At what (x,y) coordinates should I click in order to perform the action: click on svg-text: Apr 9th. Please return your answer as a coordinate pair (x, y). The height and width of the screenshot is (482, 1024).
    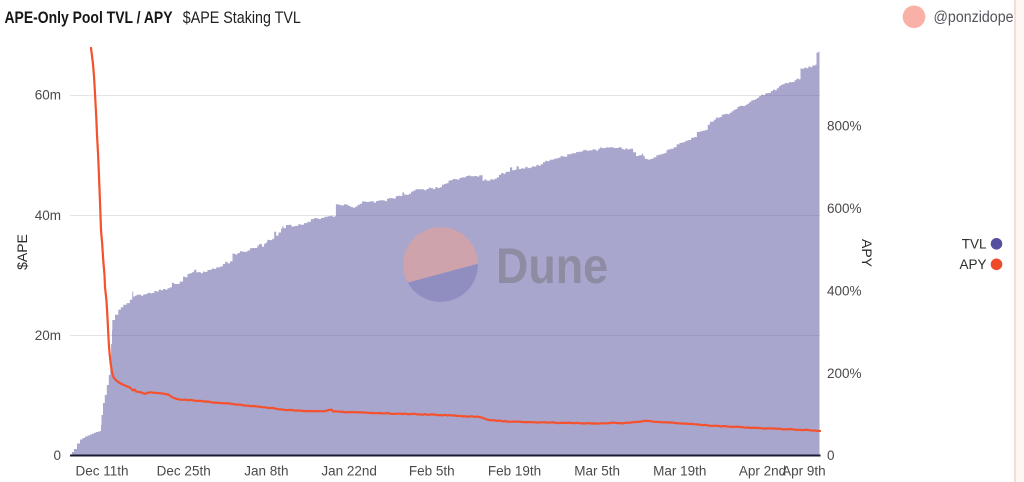
    Looking at the image, I should click on (804, 470).